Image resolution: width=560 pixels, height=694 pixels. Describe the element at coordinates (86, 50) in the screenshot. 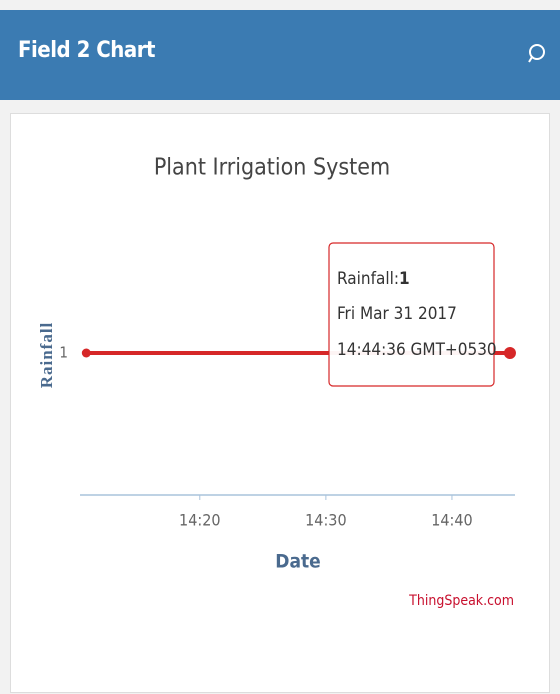

I see `header-title: Field 2 Chart` at that location.